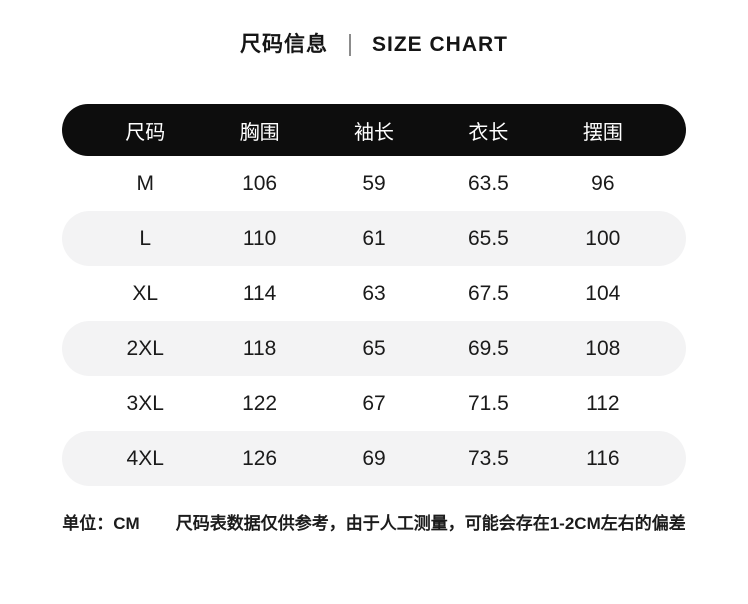 The image size is (748, 604). Describe the element at coordinates (145, 183) in the screenshot. I see `size-label: M` at that location.